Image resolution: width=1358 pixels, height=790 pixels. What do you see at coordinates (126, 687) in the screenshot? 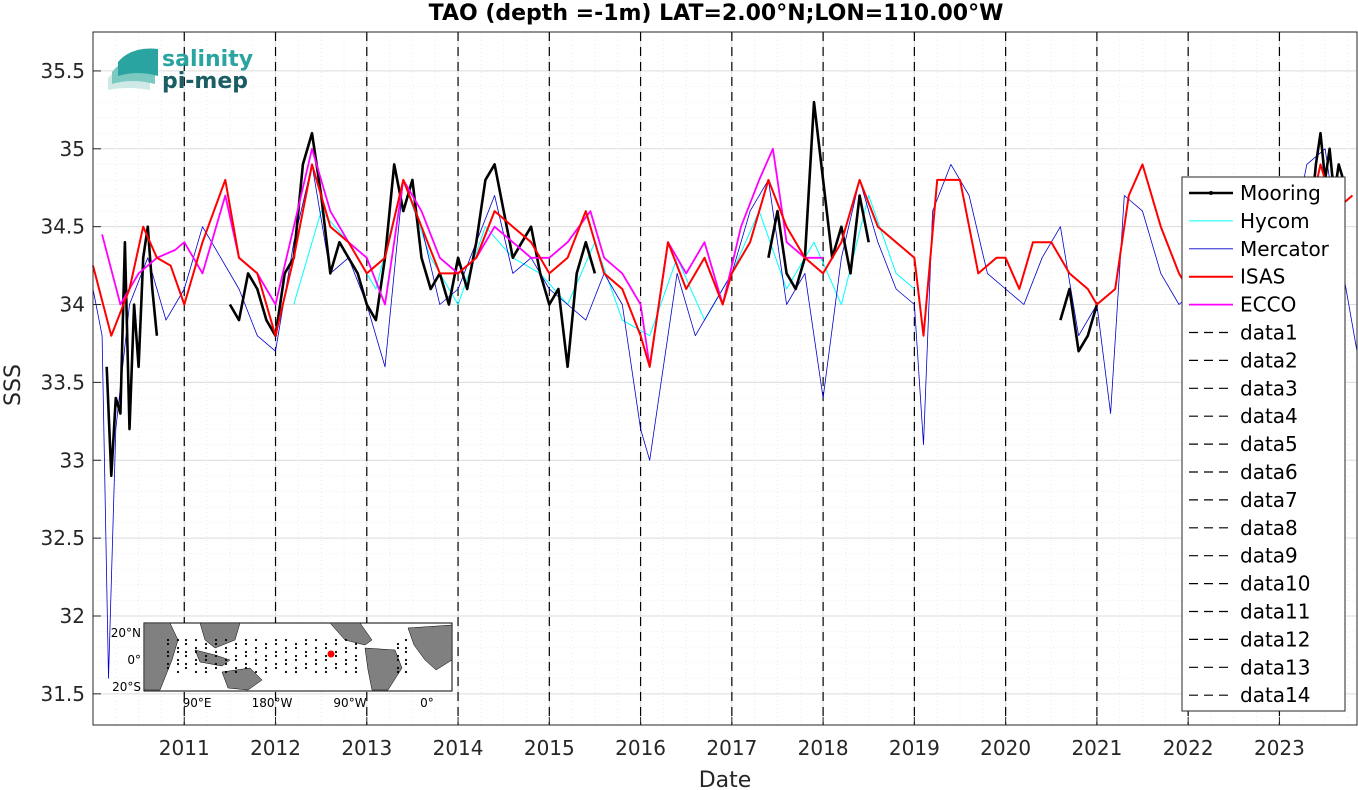
I see `map-lat-20s: 20°S` at bounding box center [126, 687].